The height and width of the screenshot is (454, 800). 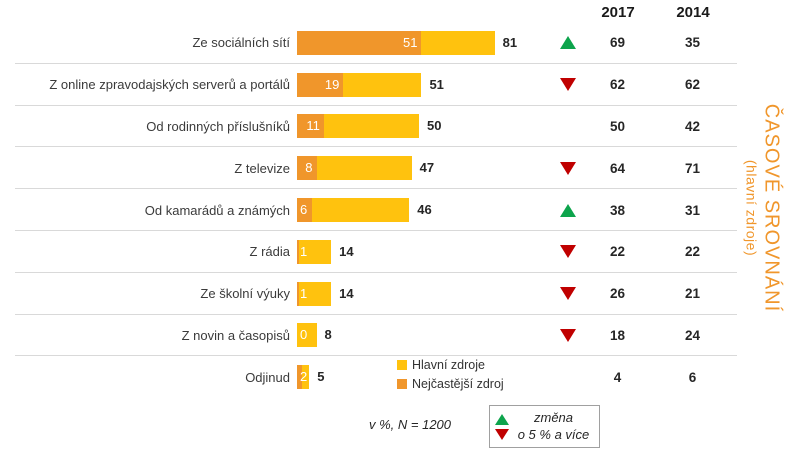 I want to click on value-label-total: 51, so click(x=436, y=84).